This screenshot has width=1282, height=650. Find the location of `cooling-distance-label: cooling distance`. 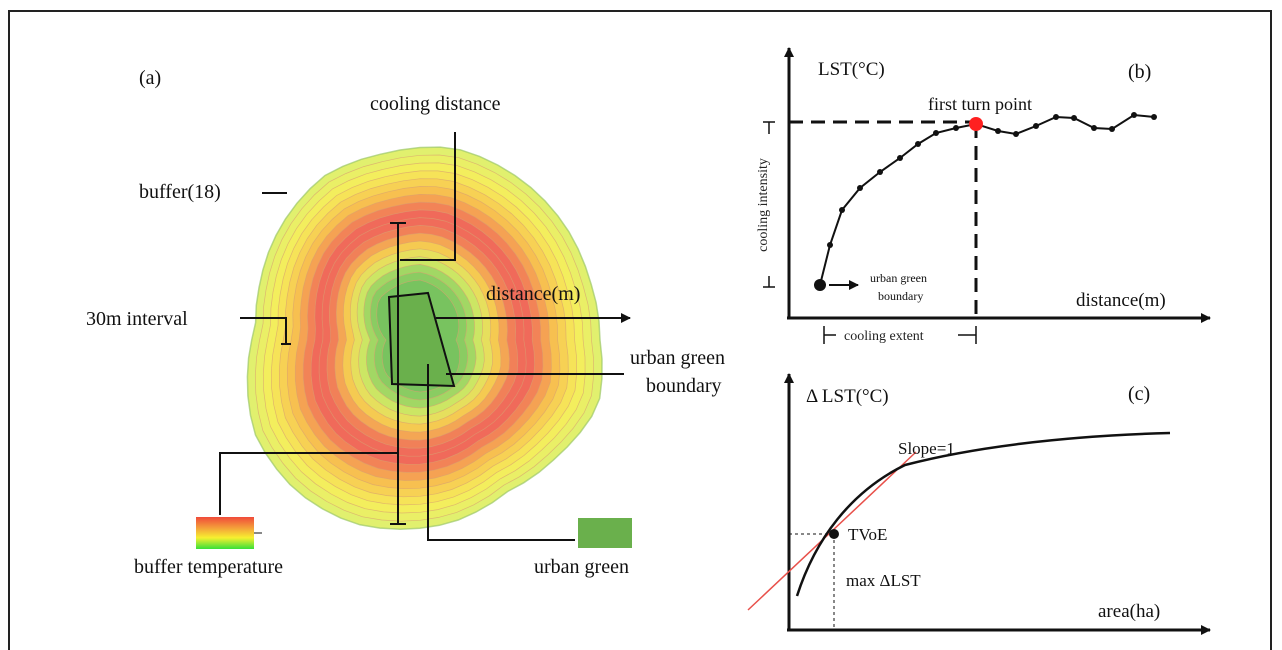

cooling-distance-label: cooling distance is located at coordinates (435, 104).